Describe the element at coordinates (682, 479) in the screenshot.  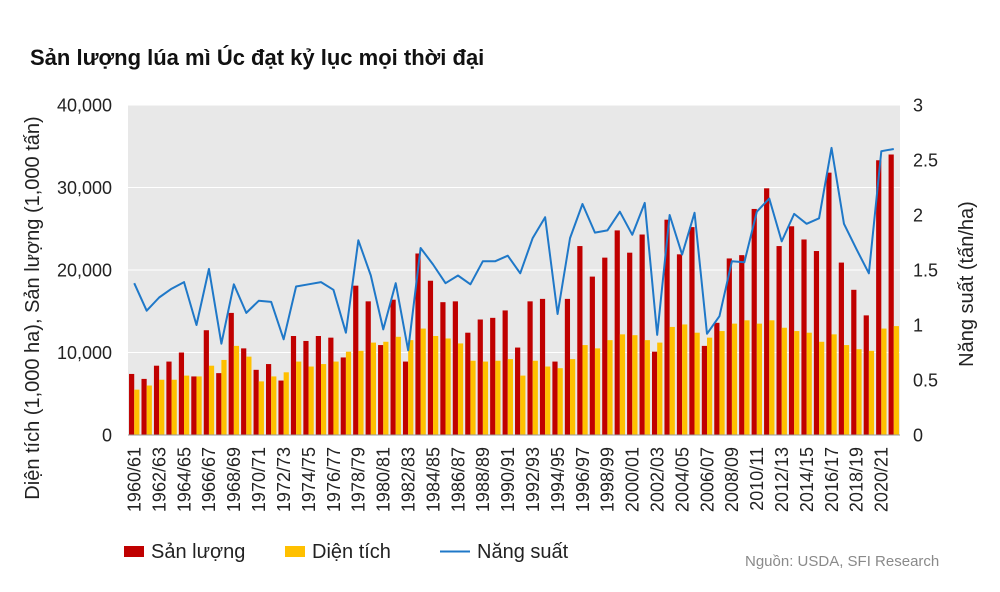
I see `x-tick-label: 2004/05` at that location.